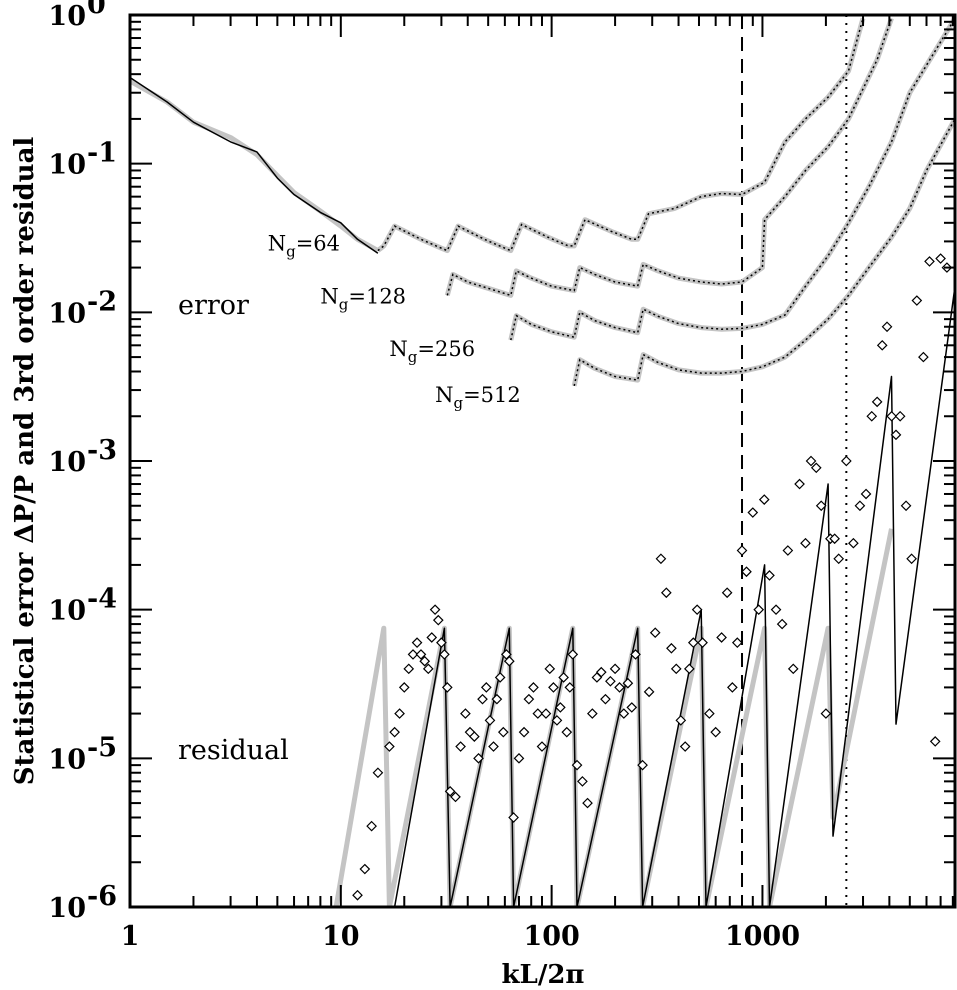 The width and height of the screenshot is (957, 990). What do you see at coordinates (551, 936) in the screenshot?
I see `x-tick-label: 100` at bounding box center [551, 936].